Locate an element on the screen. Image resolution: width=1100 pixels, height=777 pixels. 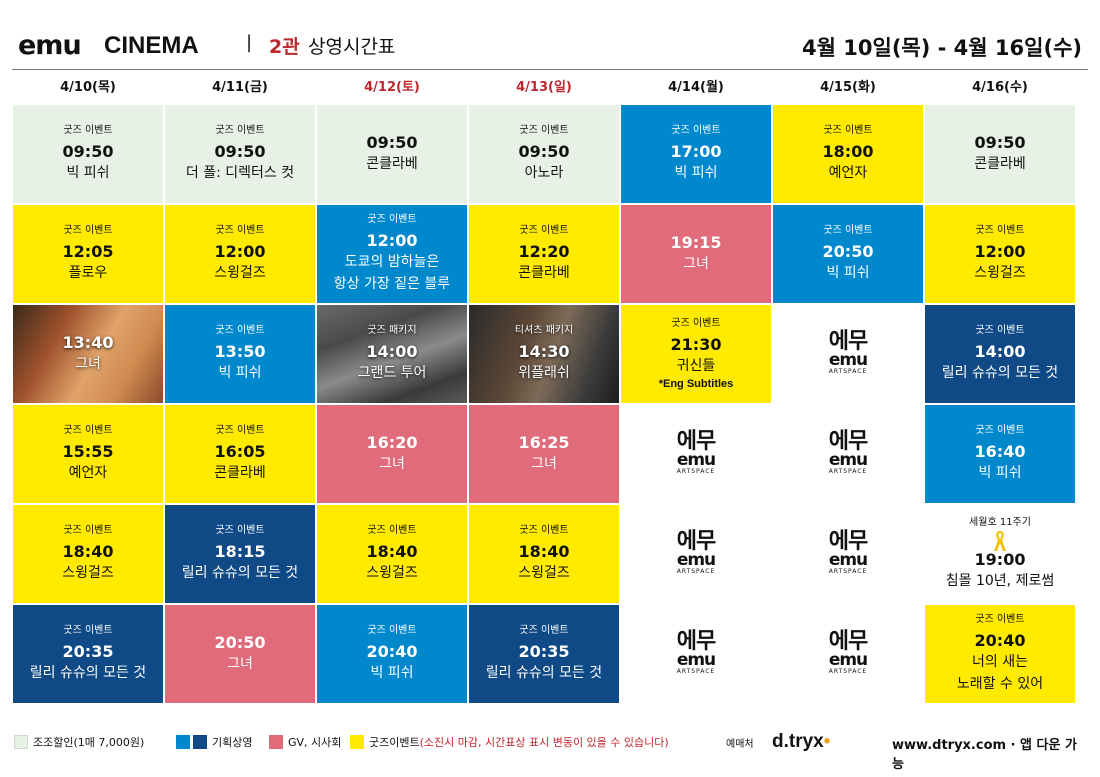
screening-slot: 굿즈 이벤트 20:50 빅 피쉬 is located at coordinates (848, 254).